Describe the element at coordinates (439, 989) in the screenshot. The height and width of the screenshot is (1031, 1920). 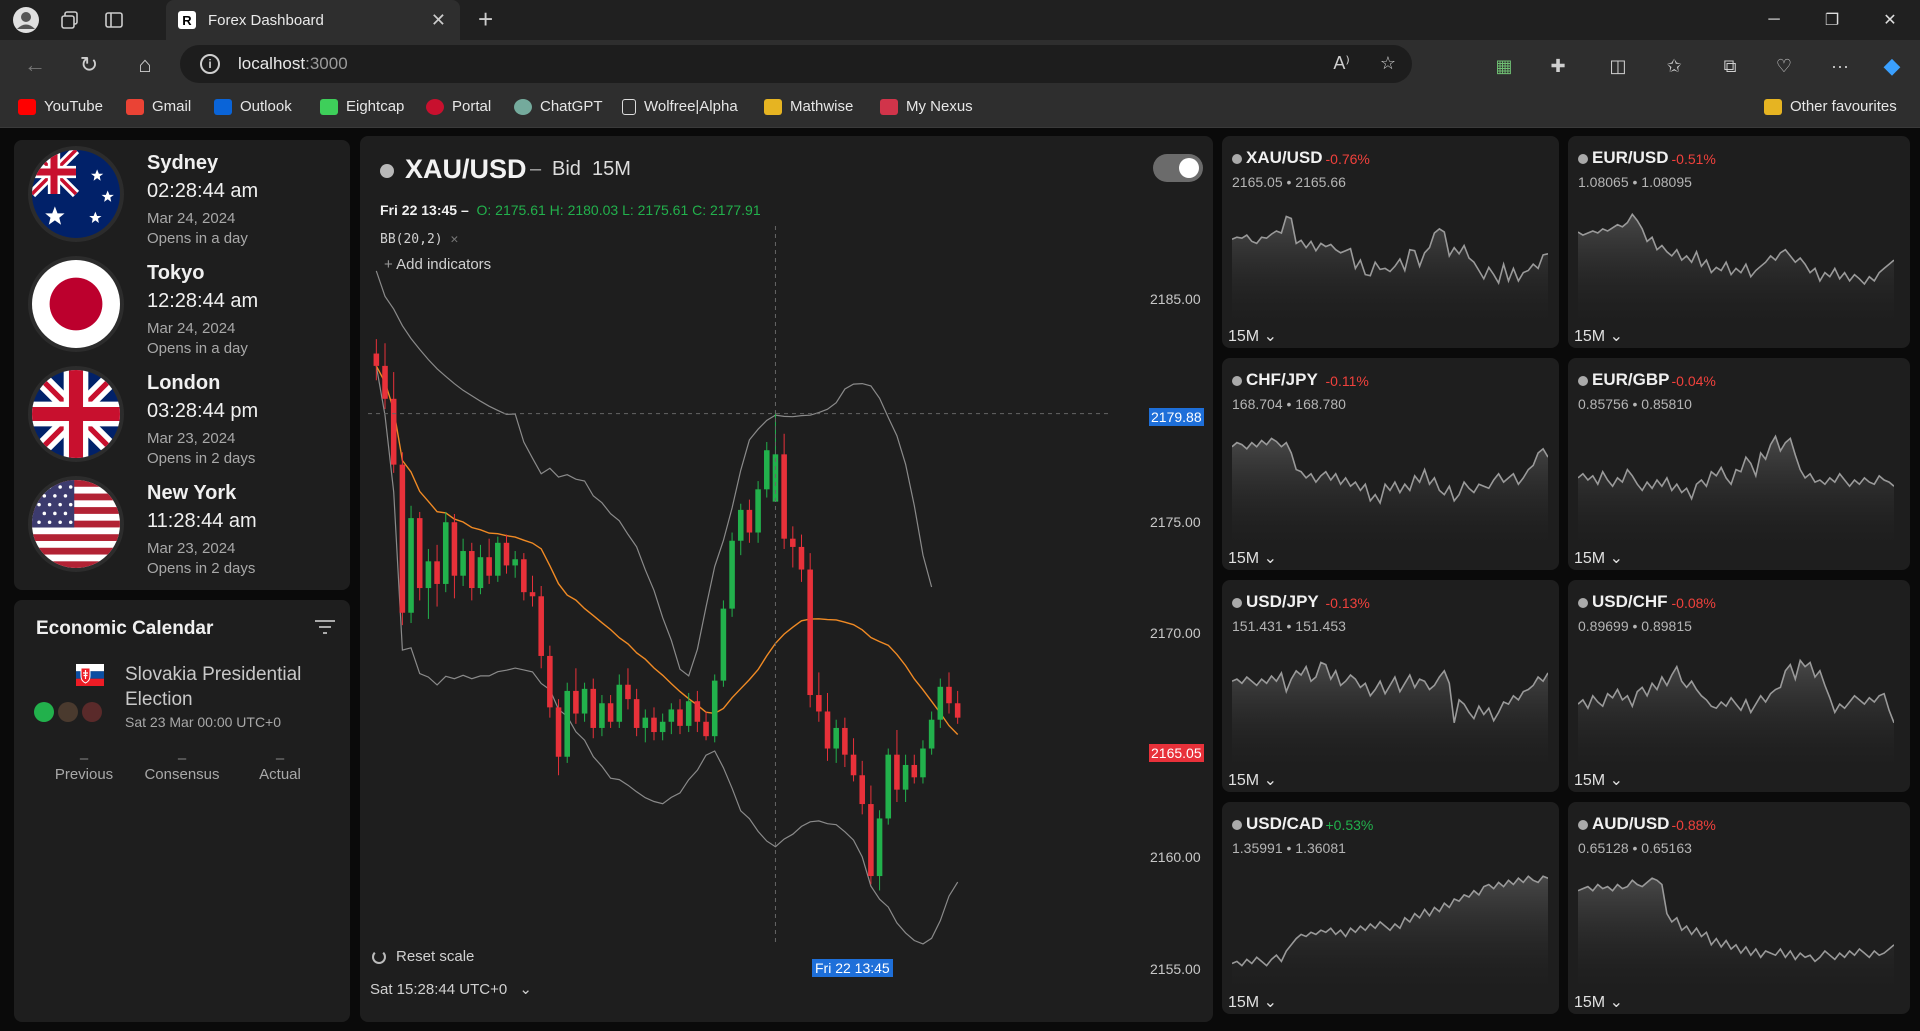
I see `timezone-label: Sat 15:28:44 UTC+0` at that location.